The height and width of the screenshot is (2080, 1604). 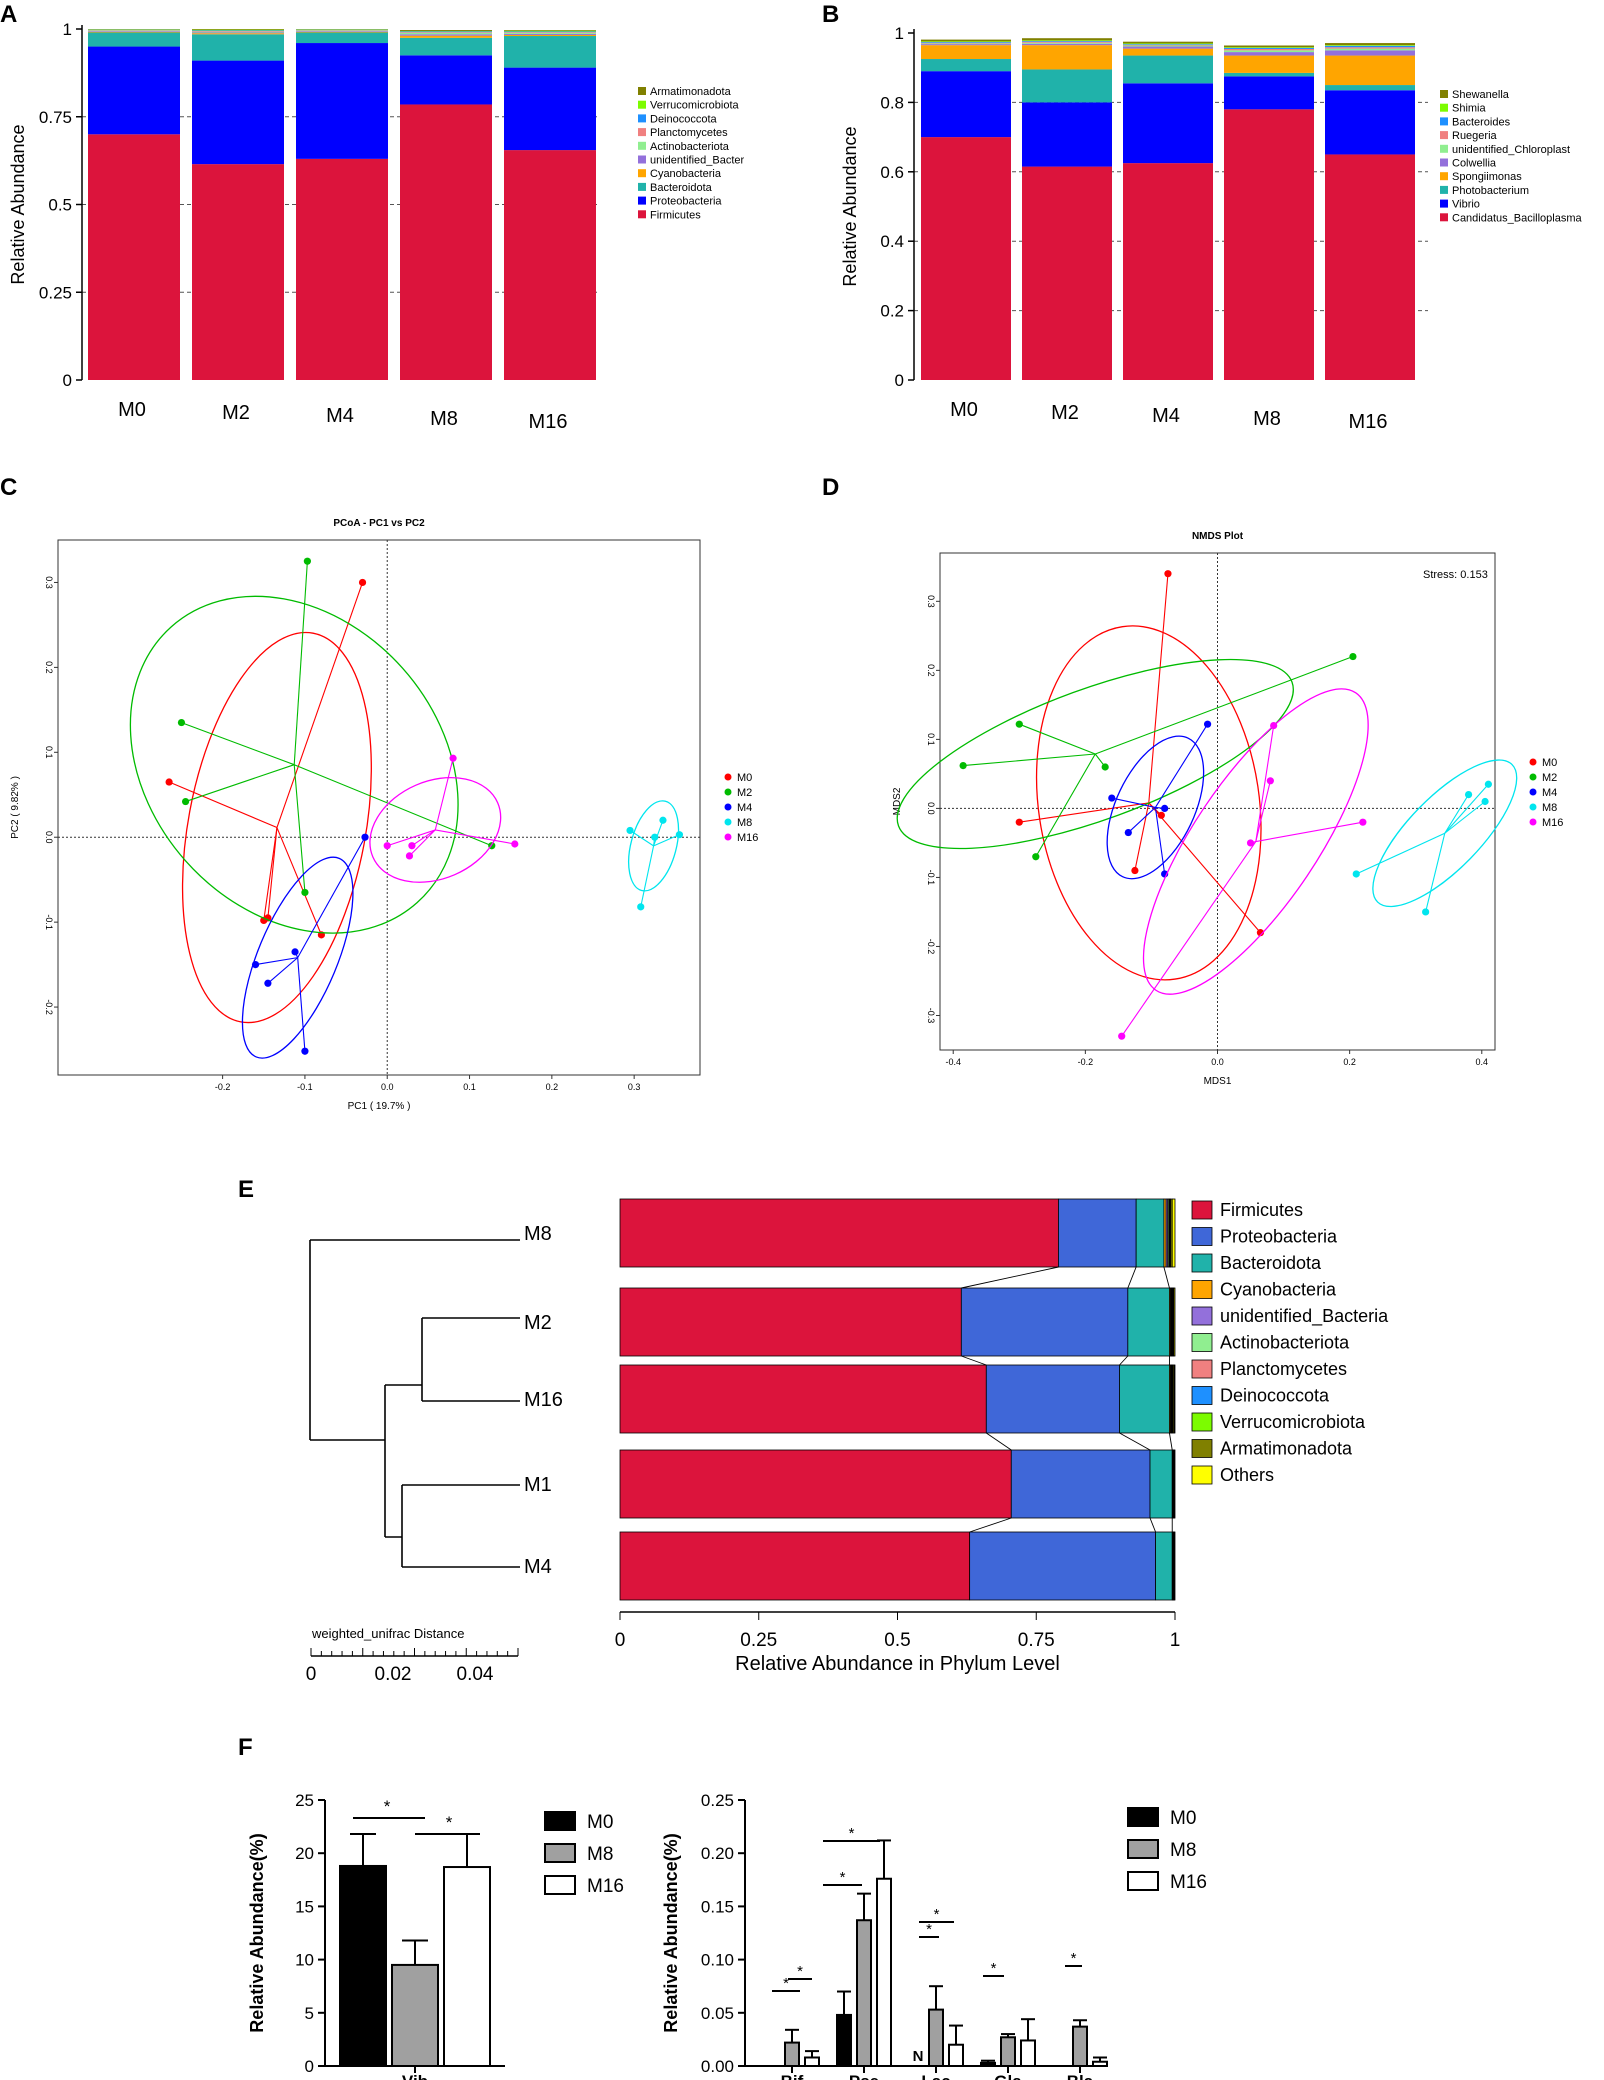 What do you see at coordinates (304, 1906) in the screenshot?
I see `y-tick-label: 15` at bounding box center [304, 1906].